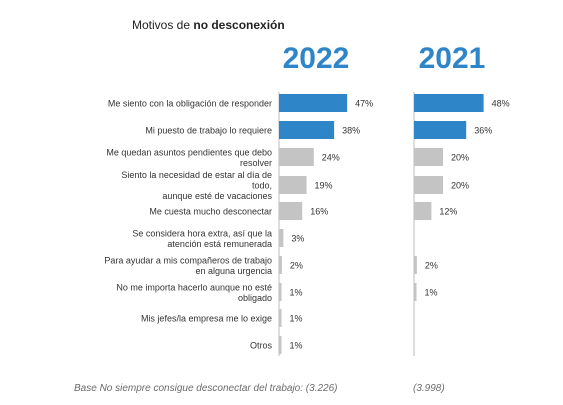 This screenshot has height=405, width=563. I want to click on category-label-7: No me importa hacerlo aunque no esté, so click(194, 287).